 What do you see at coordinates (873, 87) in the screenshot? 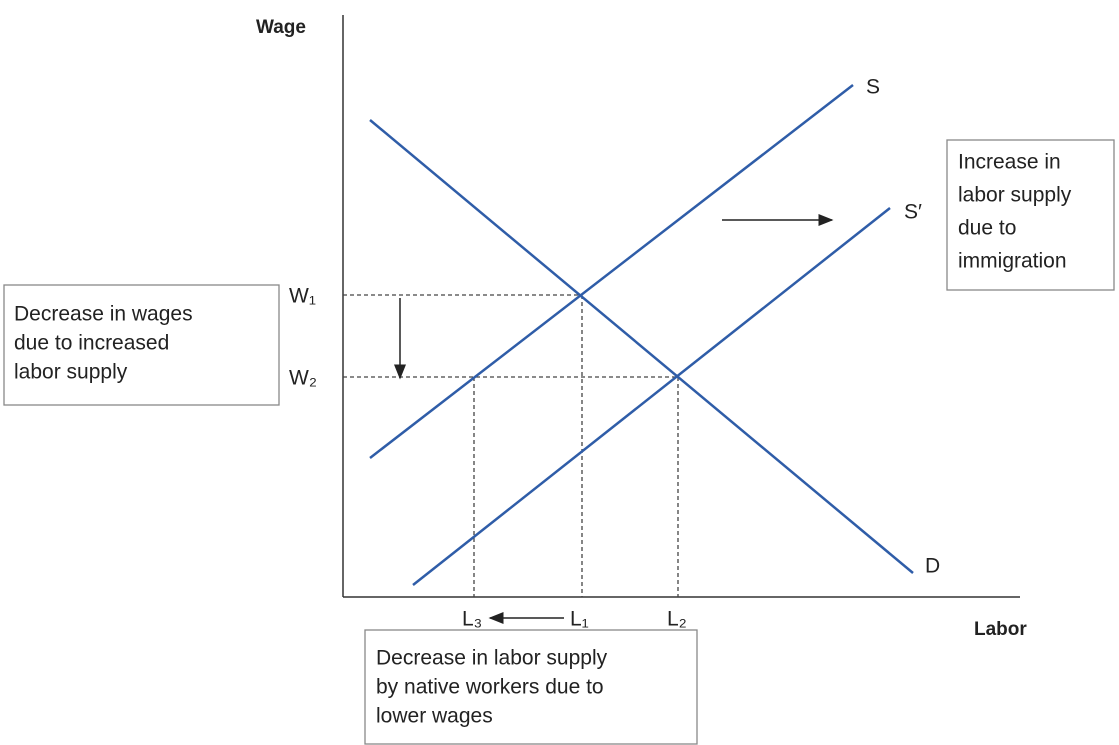
I see `curve-label: S` at bounding box center [873, 87].